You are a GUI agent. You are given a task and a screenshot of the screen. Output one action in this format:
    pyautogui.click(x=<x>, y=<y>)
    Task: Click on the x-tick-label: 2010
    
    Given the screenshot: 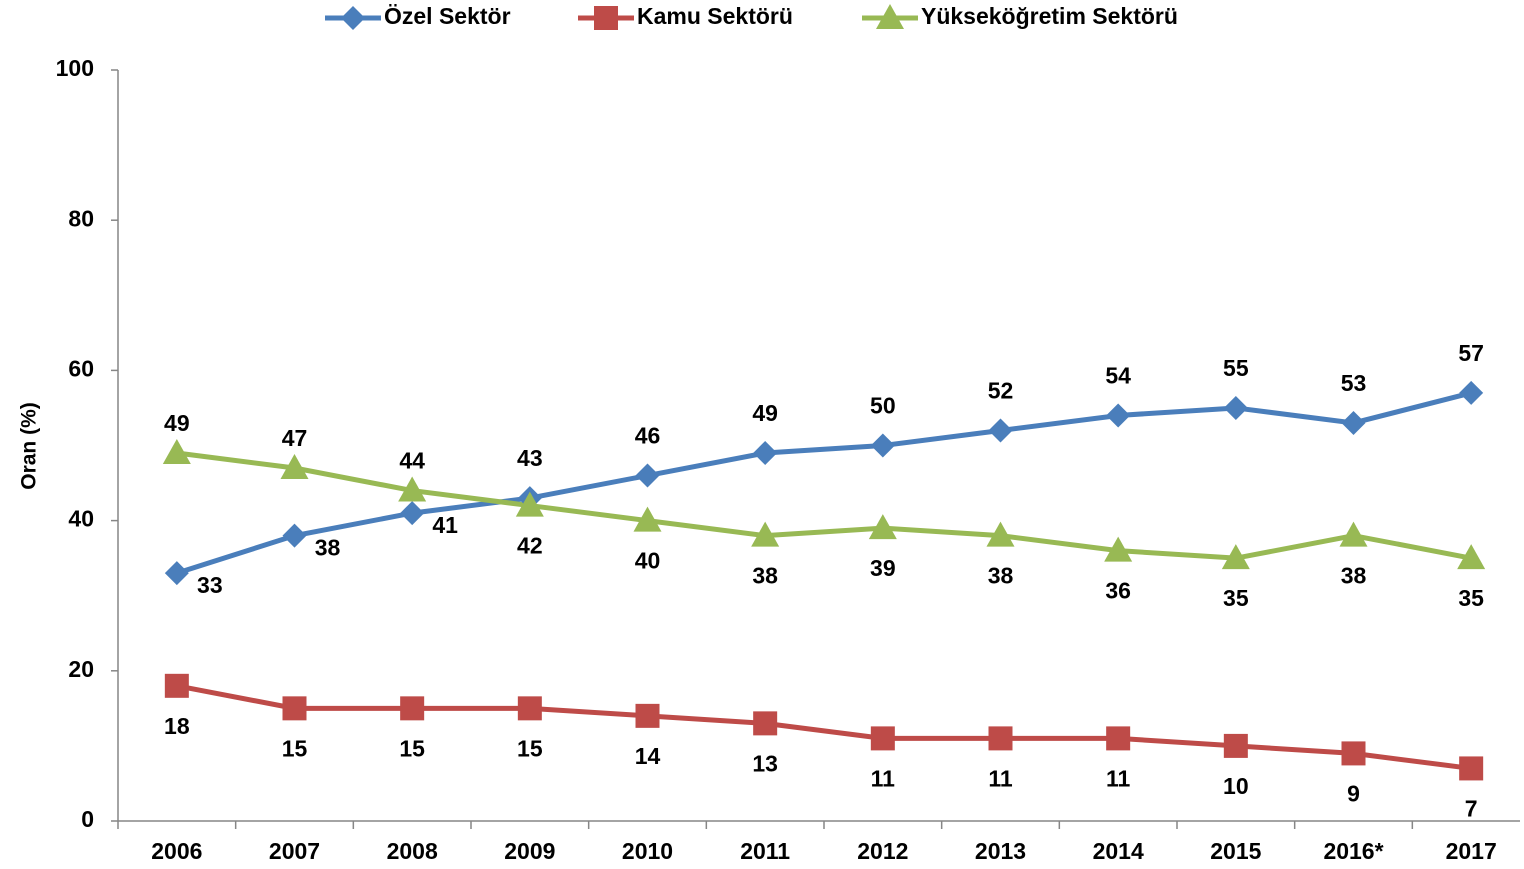 What is the action you would take?
    pyautogui.click(x=647, y=851)
    